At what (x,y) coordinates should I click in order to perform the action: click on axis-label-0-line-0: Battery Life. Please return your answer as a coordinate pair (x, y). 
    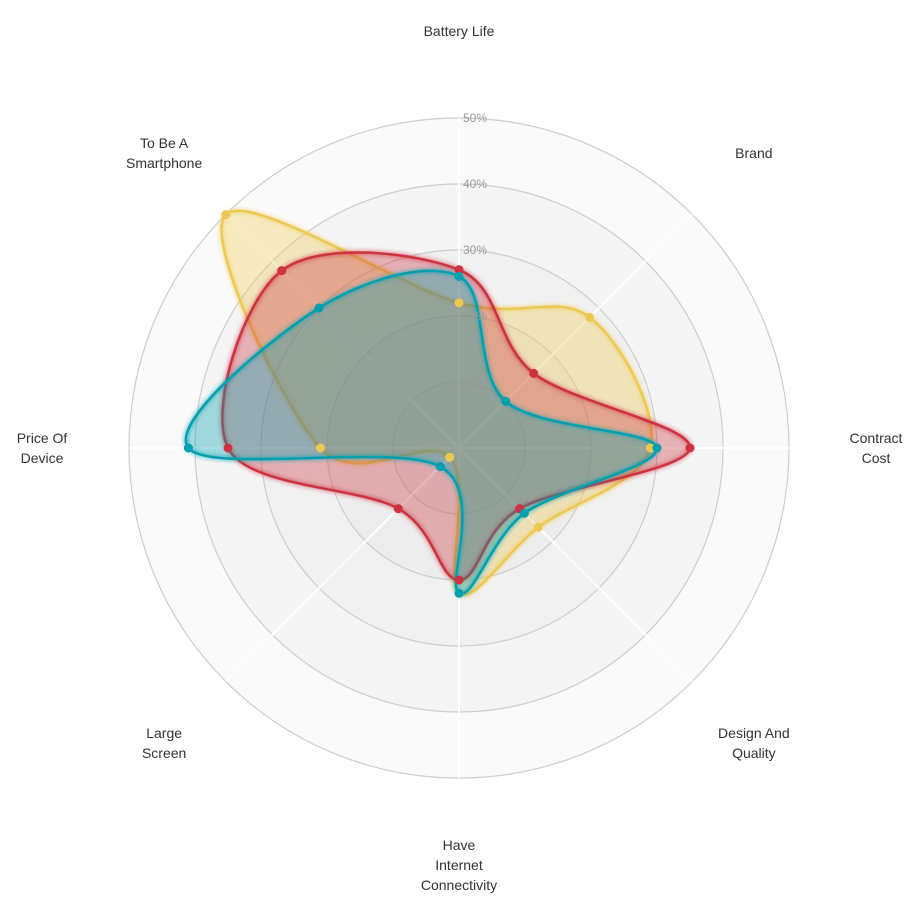
    Looking at the image, I should click on (459, 31).